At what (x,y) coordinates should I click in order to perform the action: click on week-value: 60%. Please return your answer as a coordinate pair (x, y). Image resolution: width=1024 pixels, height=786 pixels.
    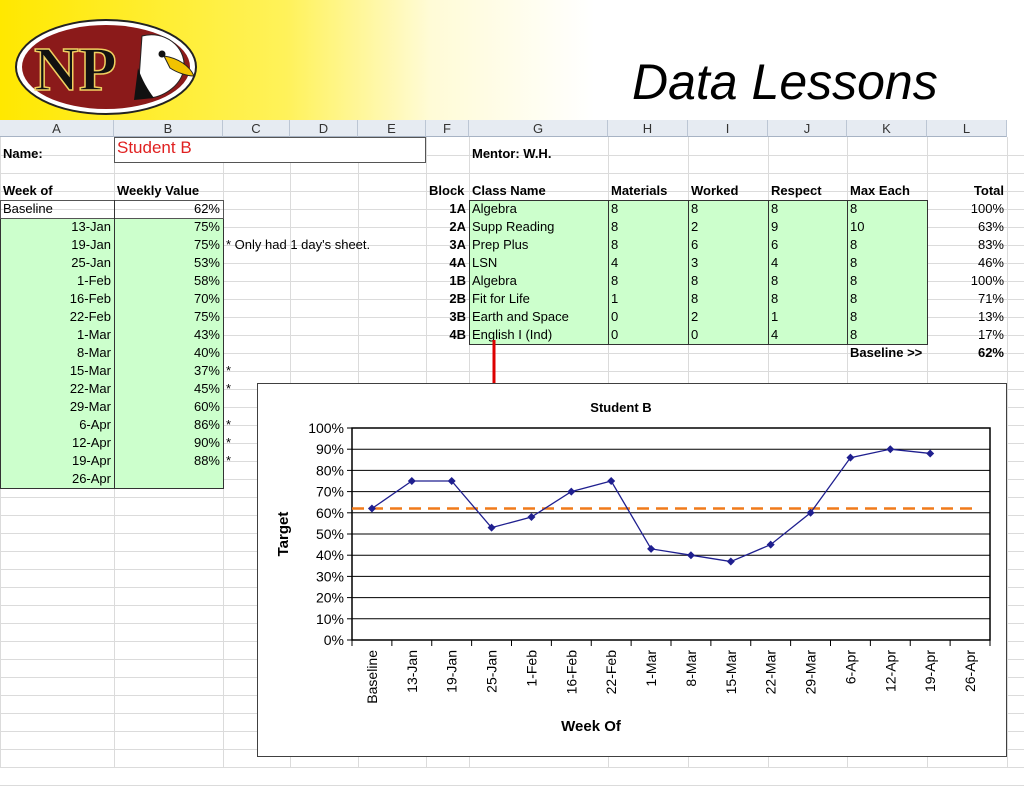
    Looking at the image, I should click on (206, 406).